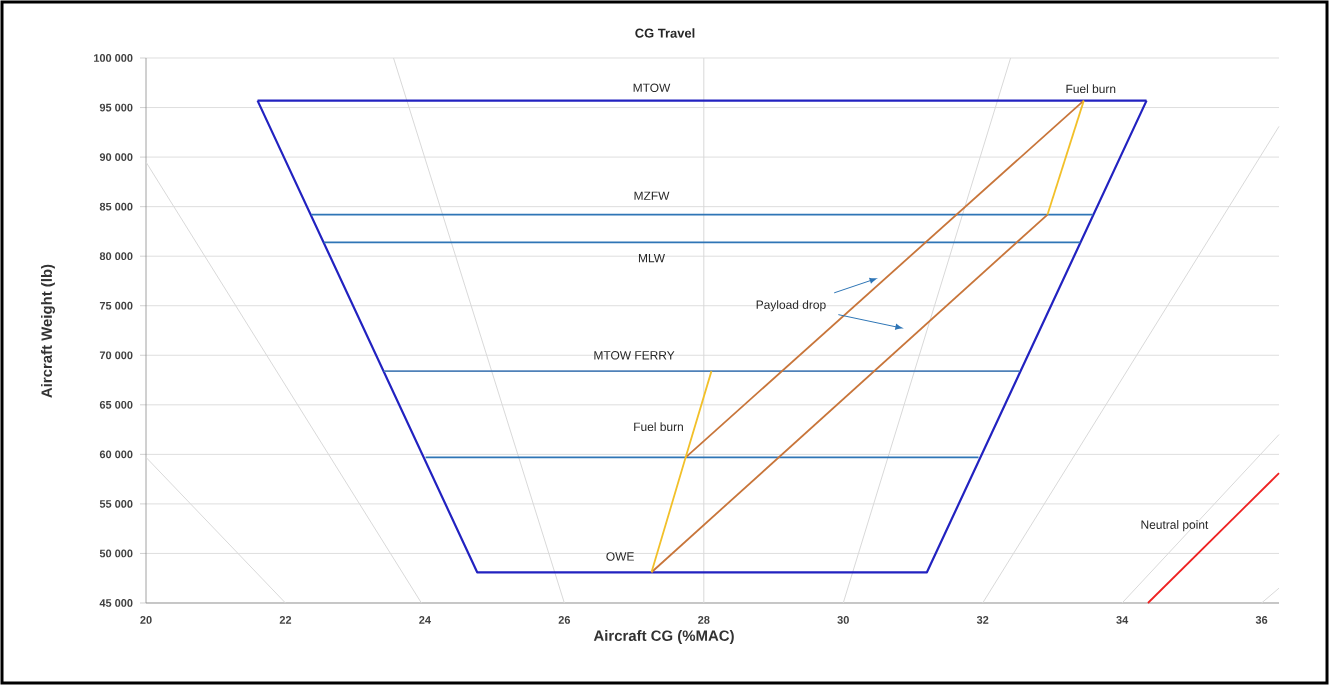  Describe the element at coordinates (843, 620) in the screenshot. I see `x-tick-label: 30` at that location.